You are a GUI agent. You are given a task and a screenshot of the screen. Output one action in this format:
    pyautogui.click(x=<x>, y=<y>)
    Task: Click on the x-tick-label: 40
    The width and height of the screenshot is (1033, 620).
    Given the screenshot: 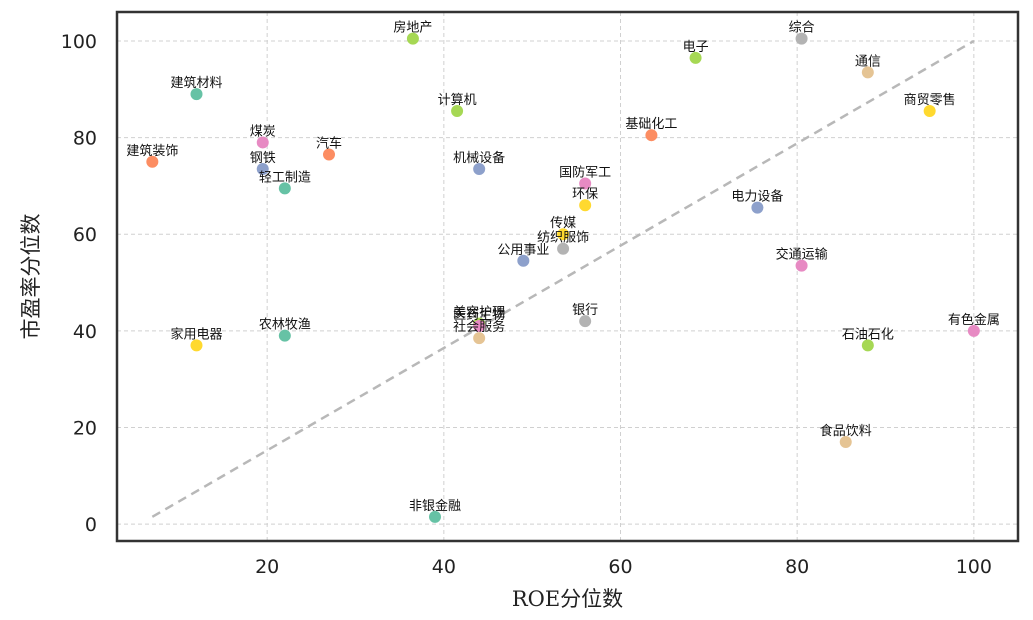 What is the action you would take?
    pyautogui.click(x=444, y=567)
    